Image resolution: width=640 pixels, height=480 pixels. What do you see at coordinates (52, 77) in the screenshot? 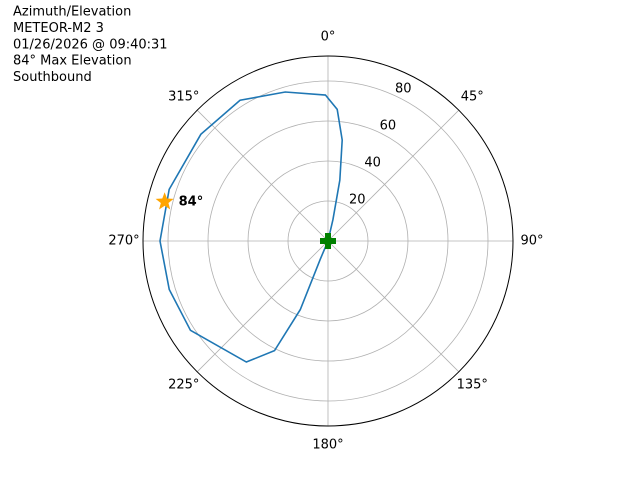
I see `title-line: Southbound` at bounding box center [52, 77].